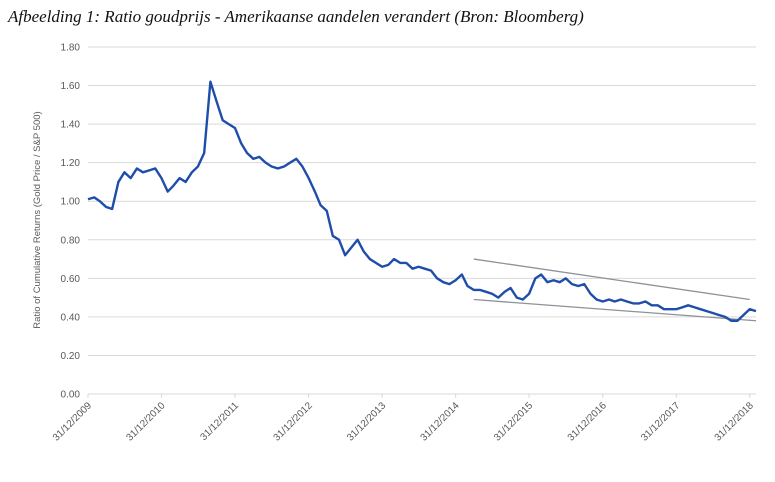 The image size is (775, 482). Describe the element at coordinates (734, 421) in the screenshot. I see `x-tick-label: 31/12/2018` at that location.